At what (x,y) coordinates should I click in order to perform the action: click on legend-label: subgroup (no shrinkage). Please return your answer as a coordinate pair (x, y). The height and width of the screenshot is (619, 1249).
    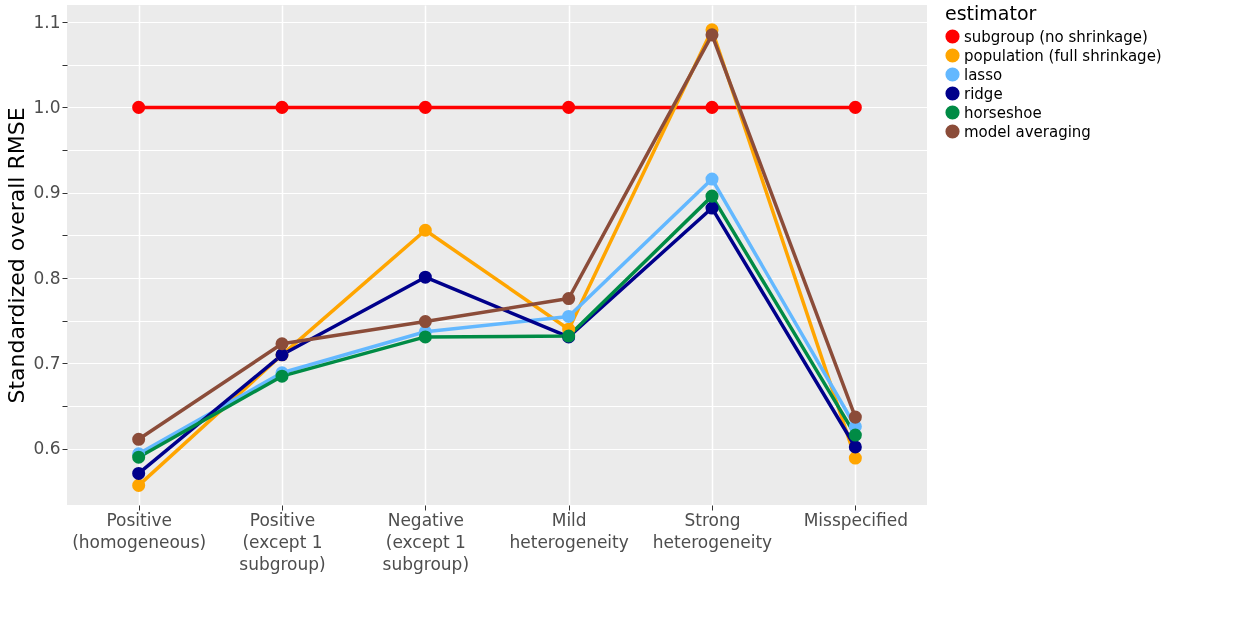
    Looking at the image, I should click on (1056, 36).